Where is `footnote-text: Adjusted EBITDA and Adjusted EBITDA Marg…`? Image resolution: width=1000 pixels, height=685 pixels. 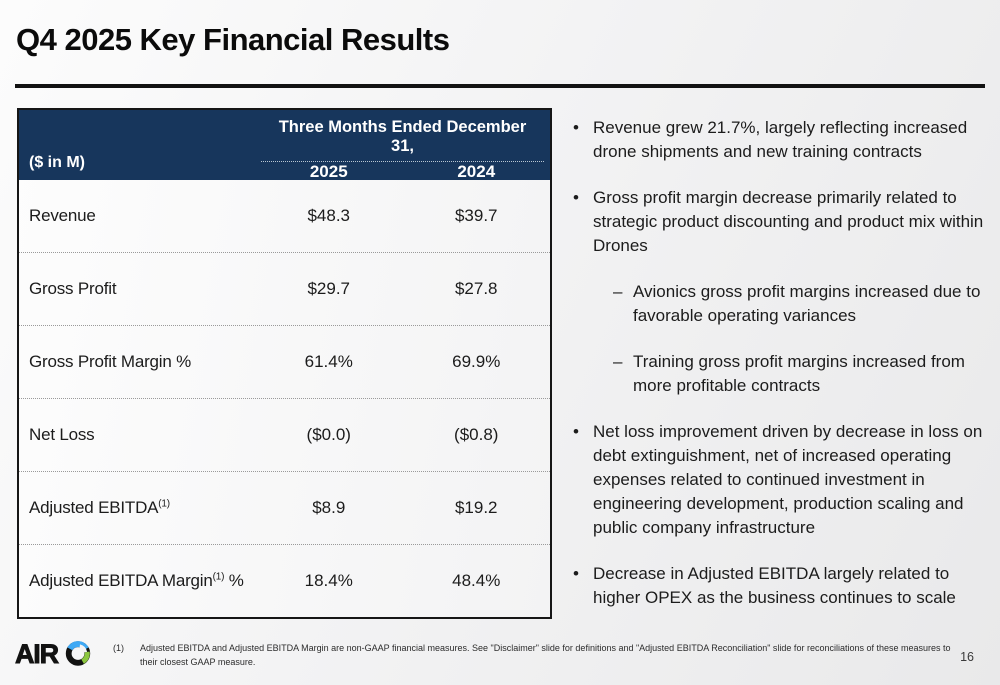 footnote-text: Adjusted EBITDA and Adjusted EBITDA Marg… is located at coordinates (545, 655).